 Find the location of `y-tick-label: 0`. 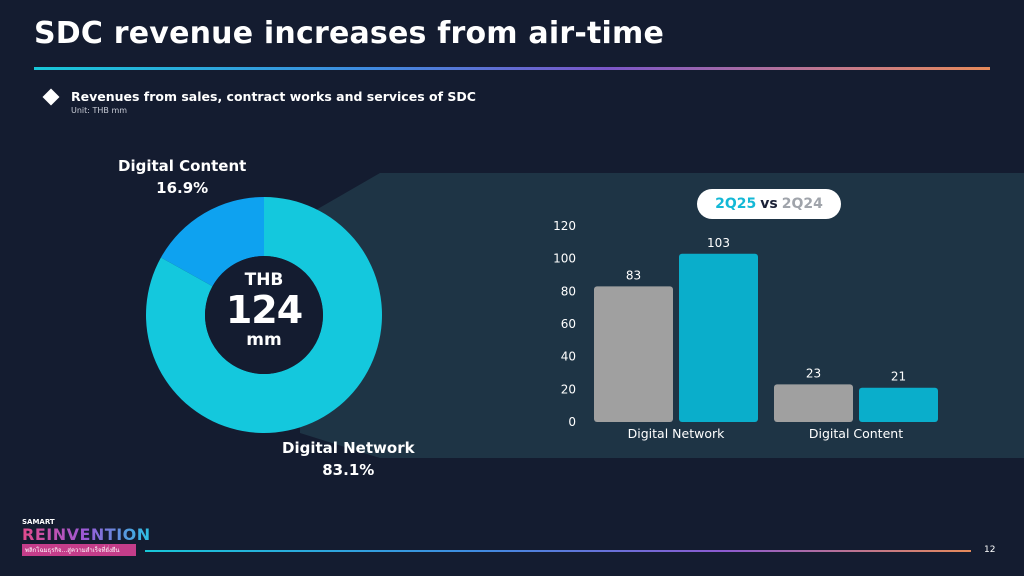

y-tick-label: 0 is located at coordinates (572, 422).